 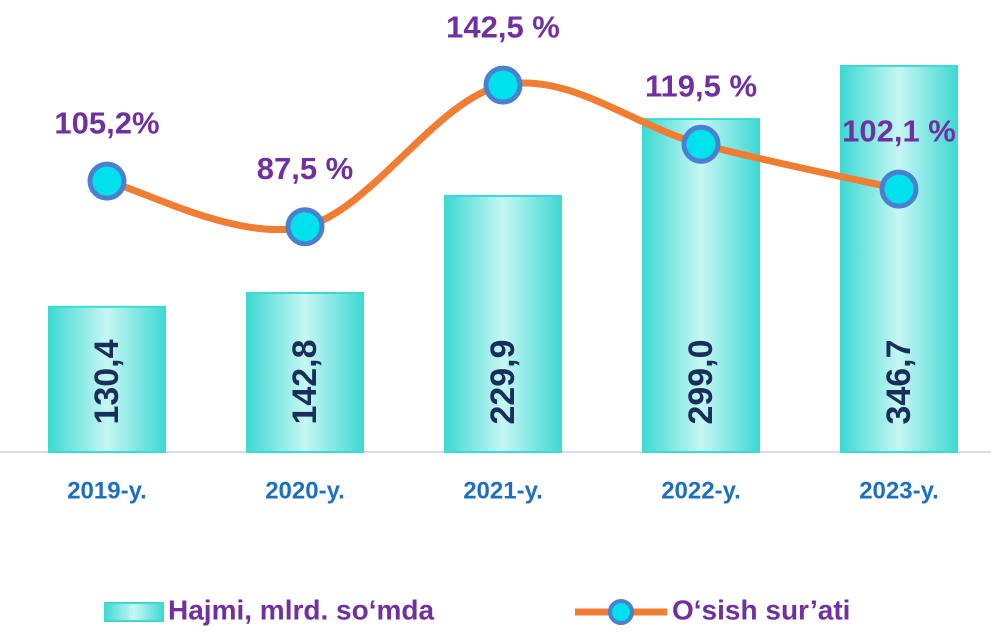 I want to click on line-value-label: 105,2%, so click(x=106, y=122).